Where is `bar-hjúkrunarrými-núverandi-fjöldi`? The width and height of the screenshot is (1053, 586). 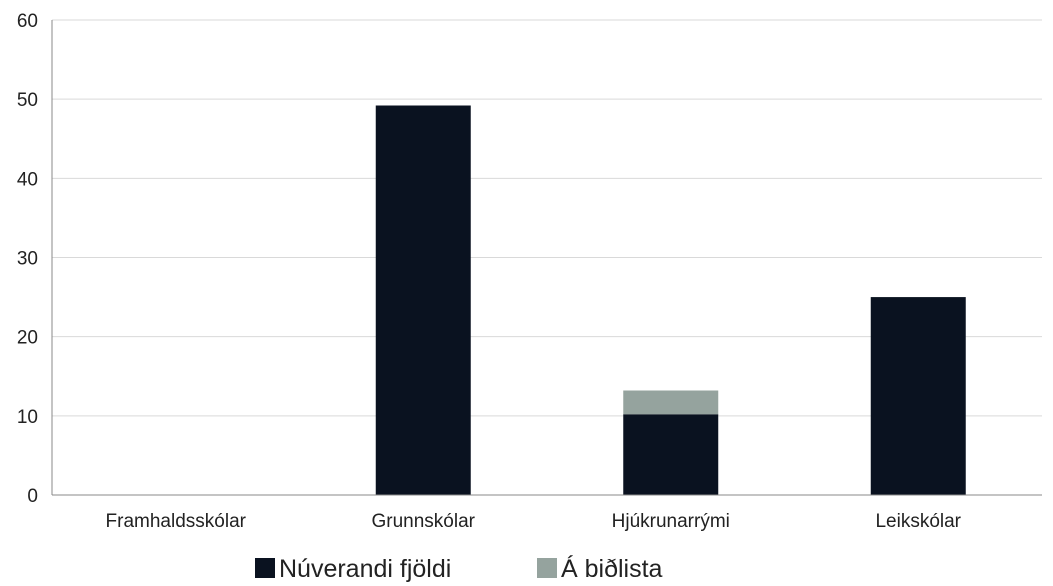
bar-hjúkrunarrými-núverandi-fjöldi is located at coordinates (671, 454).